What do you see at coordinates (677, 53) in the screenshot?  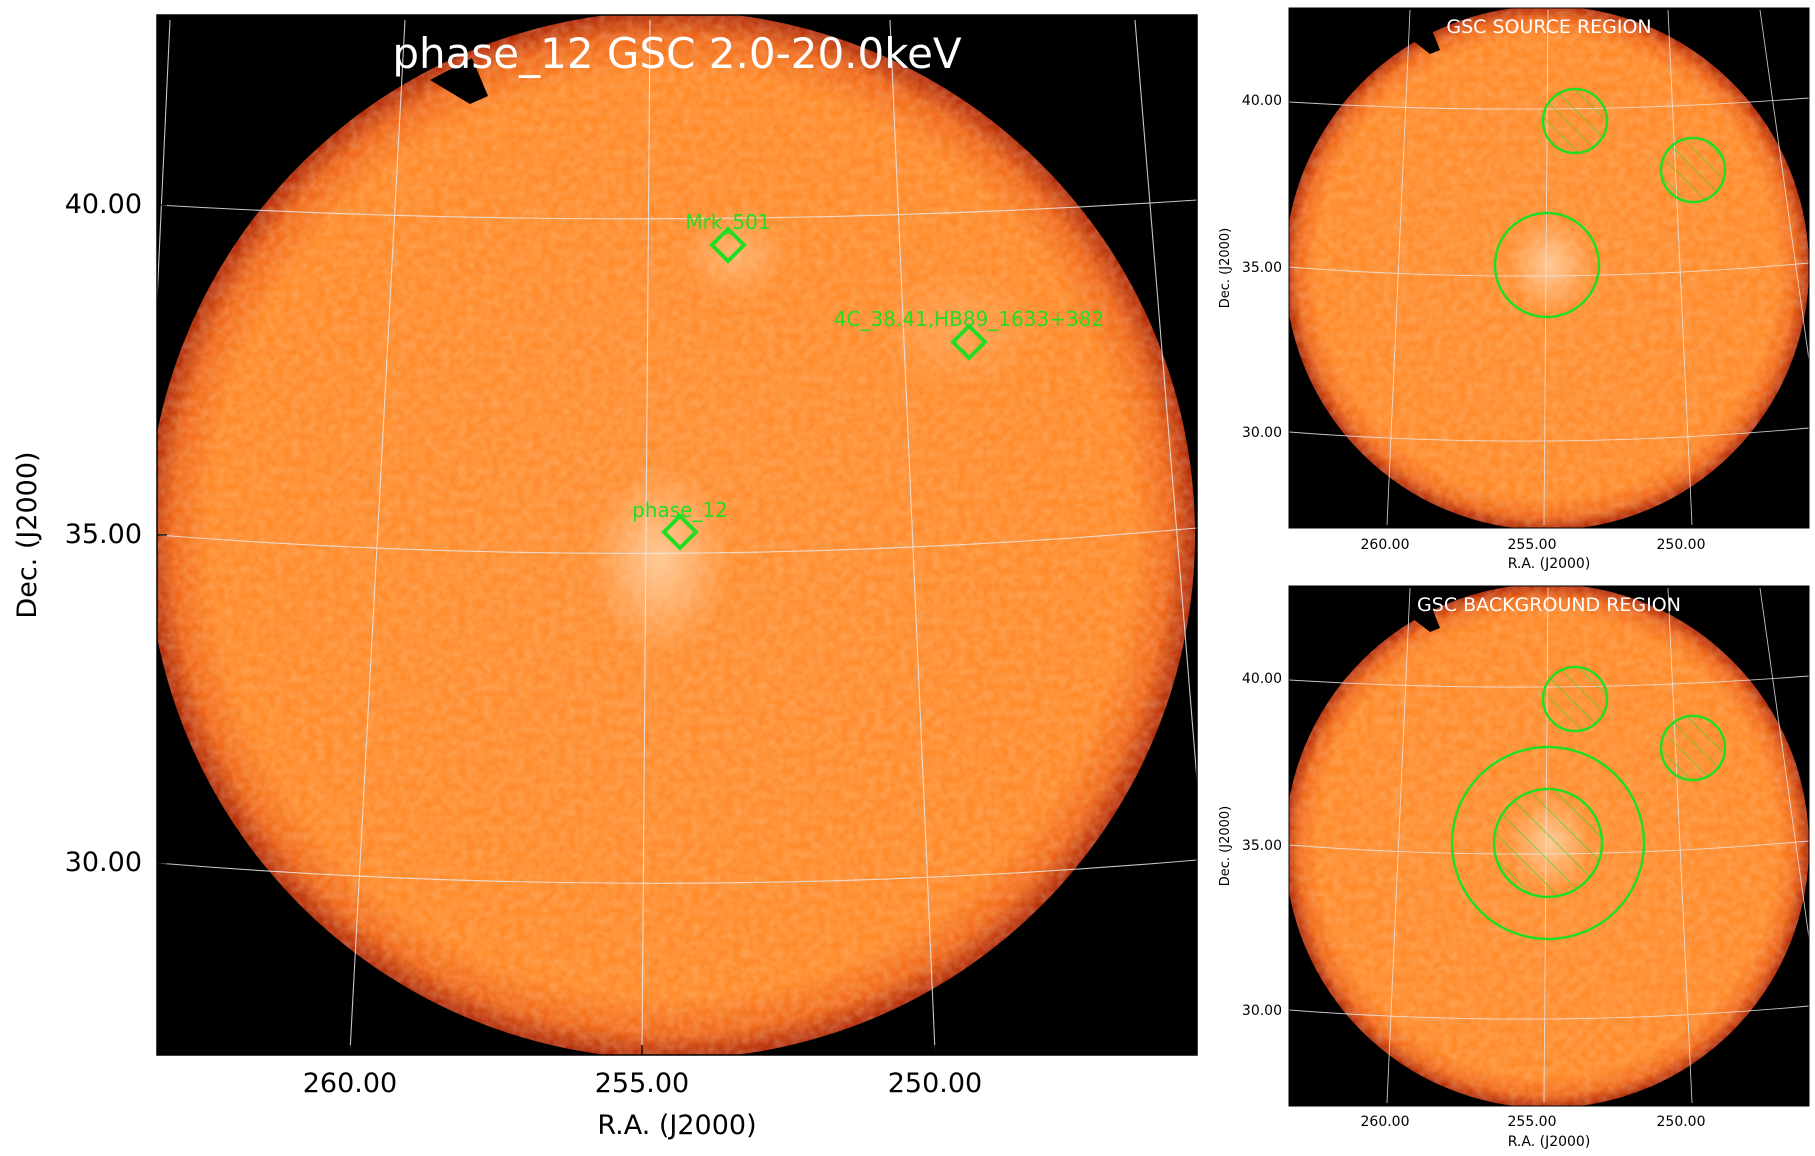 I see `main-title: phase_12 GSC 2.0-20.0keV` at bounding box center [677, 53].